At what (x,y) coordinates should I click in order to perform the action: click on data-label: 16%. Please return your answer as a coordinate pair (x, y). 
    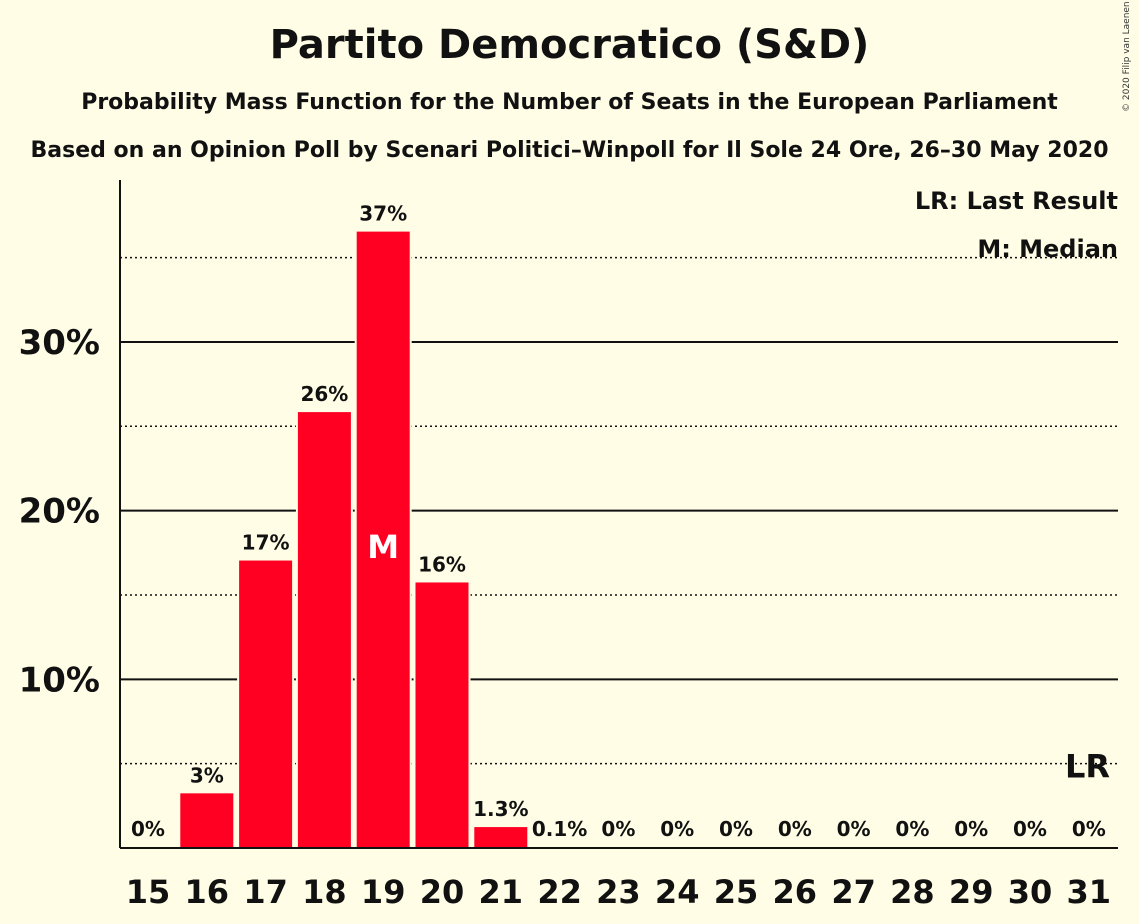
    Looking at the image, I should click on (442, 564).